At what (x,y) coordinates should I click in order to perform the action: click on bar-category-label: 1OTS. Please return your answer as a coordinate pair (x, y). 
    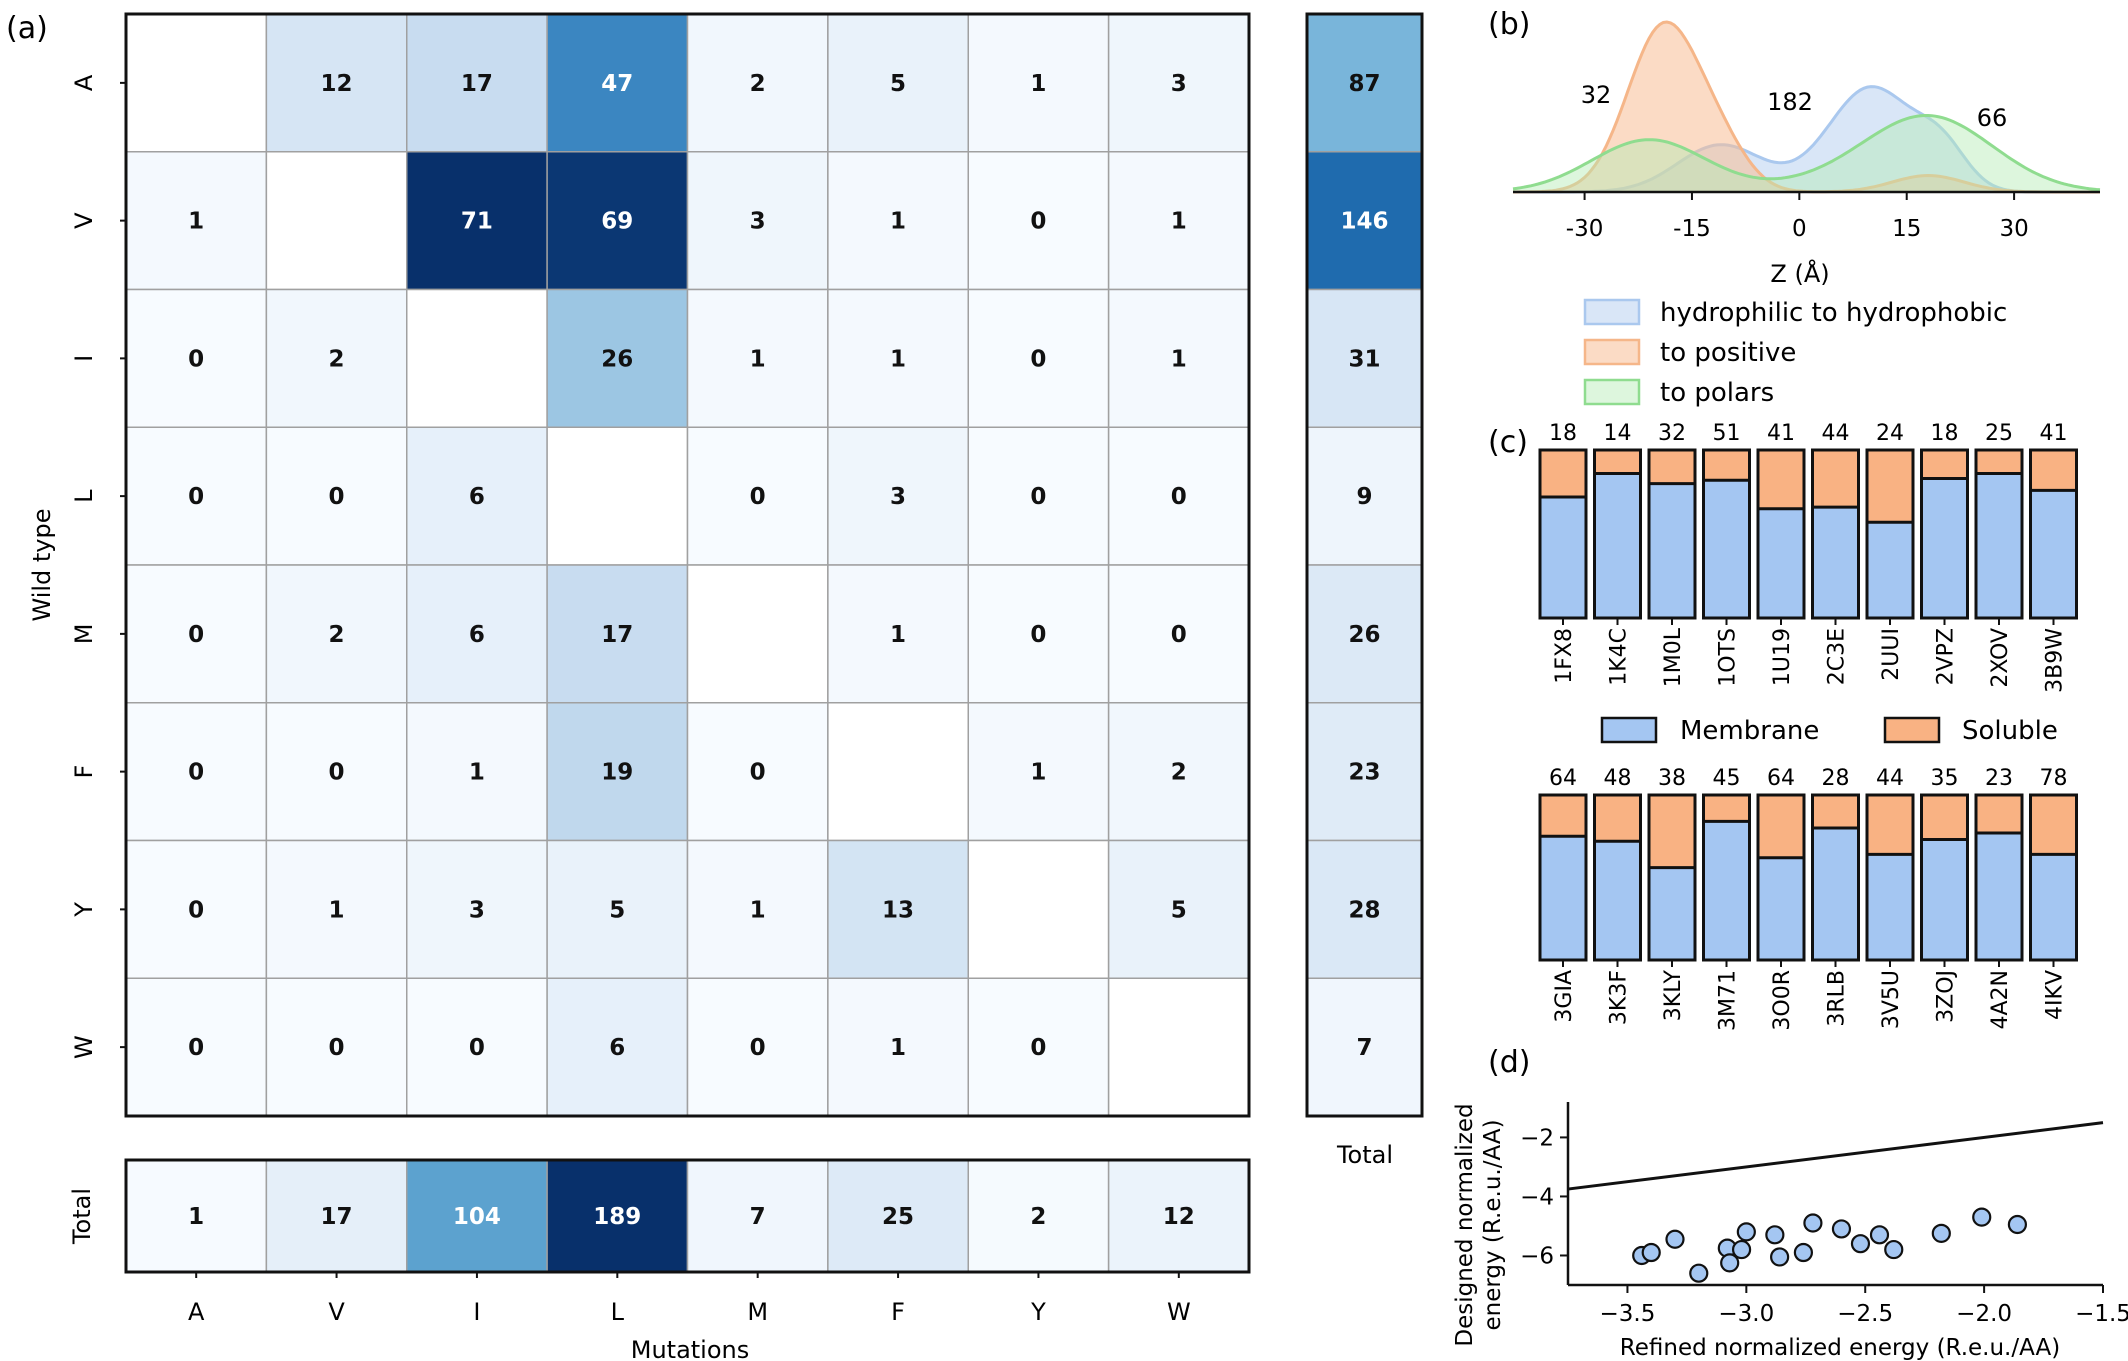
    Looking at the image, I should click on (1728, 657).